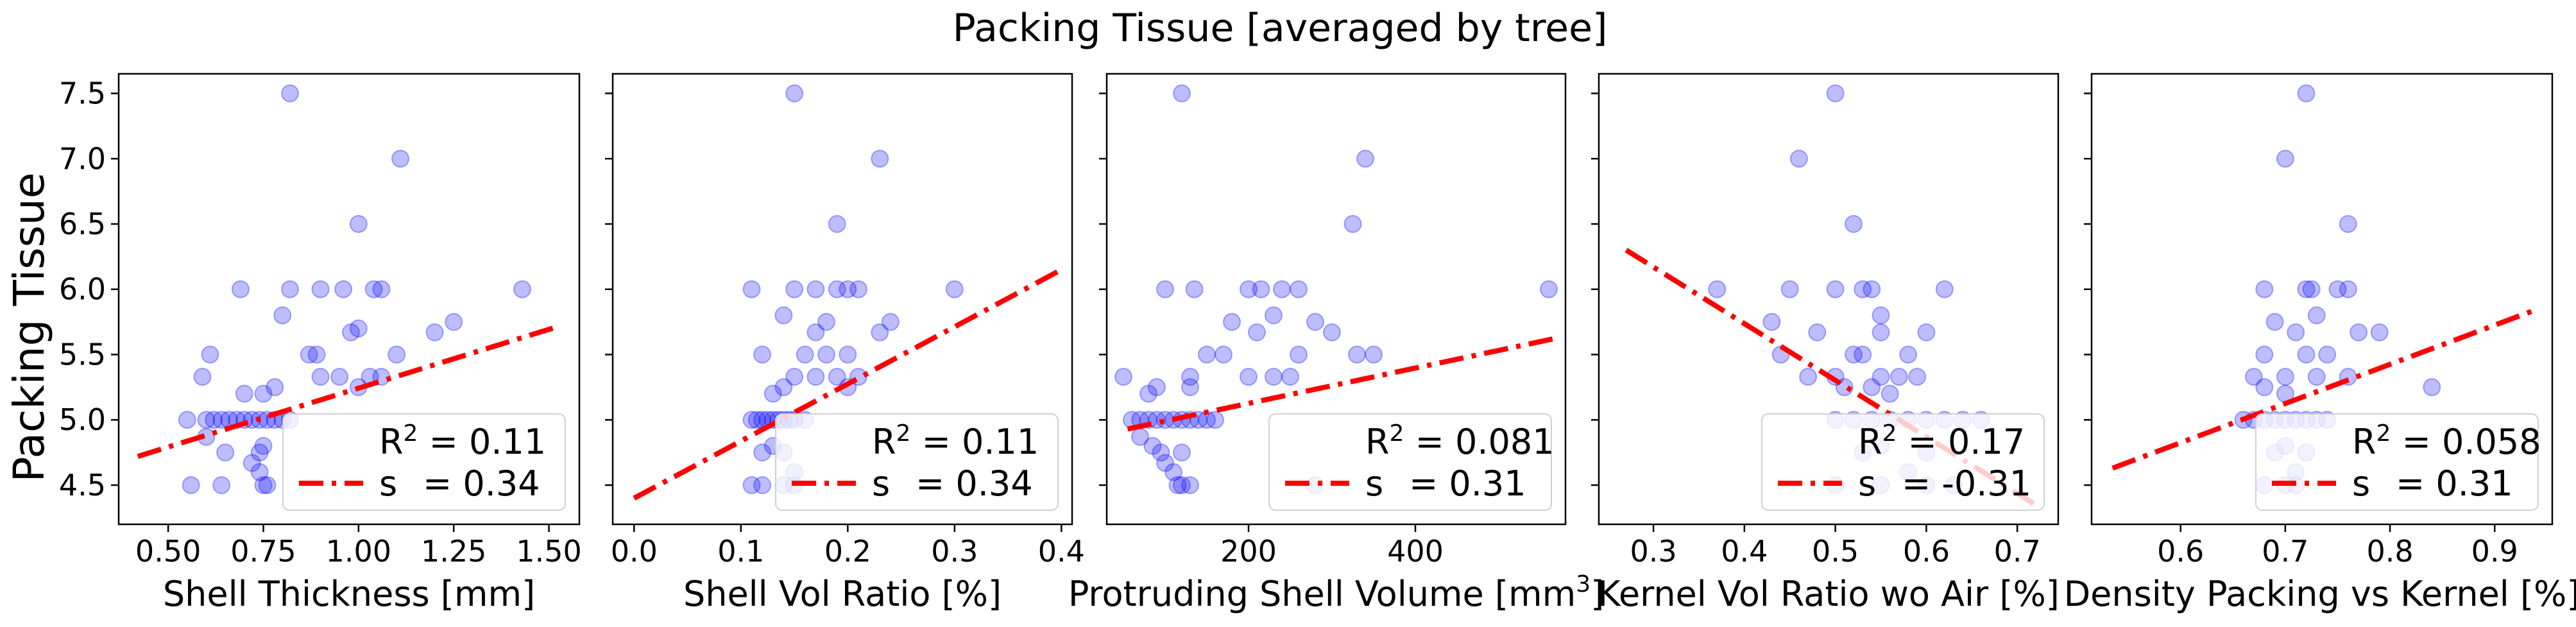 The image size is (2576, 627). Describe the element at coordinates (82, 158) in the screenshot. I see `y-tick-label: 7.0` at that location.